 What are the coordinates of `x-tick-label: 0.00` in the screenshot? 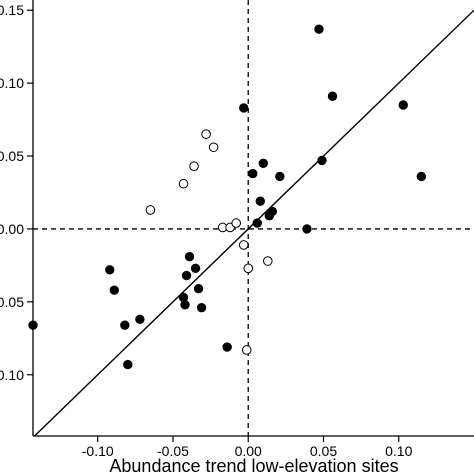 It's located at (248, 451).